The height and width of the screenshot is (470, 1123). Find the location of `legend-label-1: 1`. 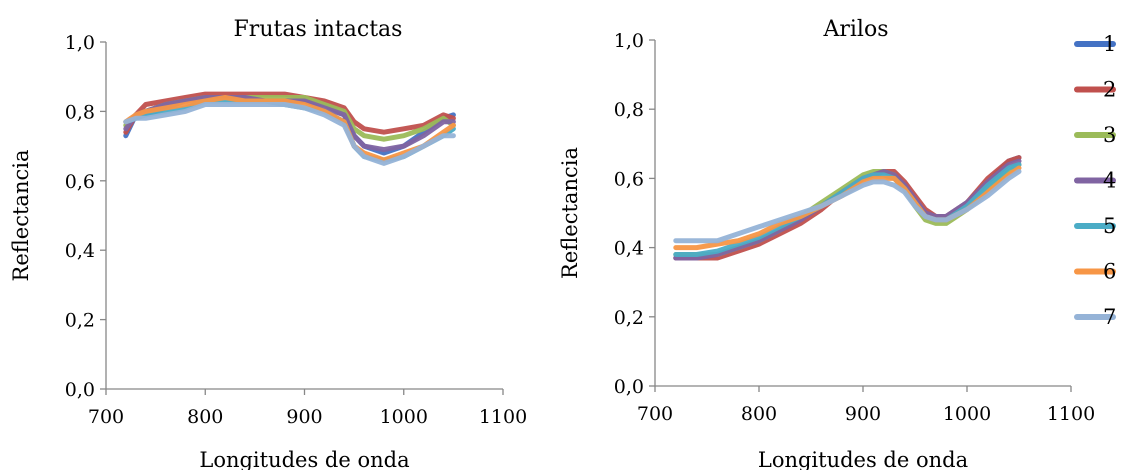

legend-label-1: 1 is located at coordinates (1109, 44).